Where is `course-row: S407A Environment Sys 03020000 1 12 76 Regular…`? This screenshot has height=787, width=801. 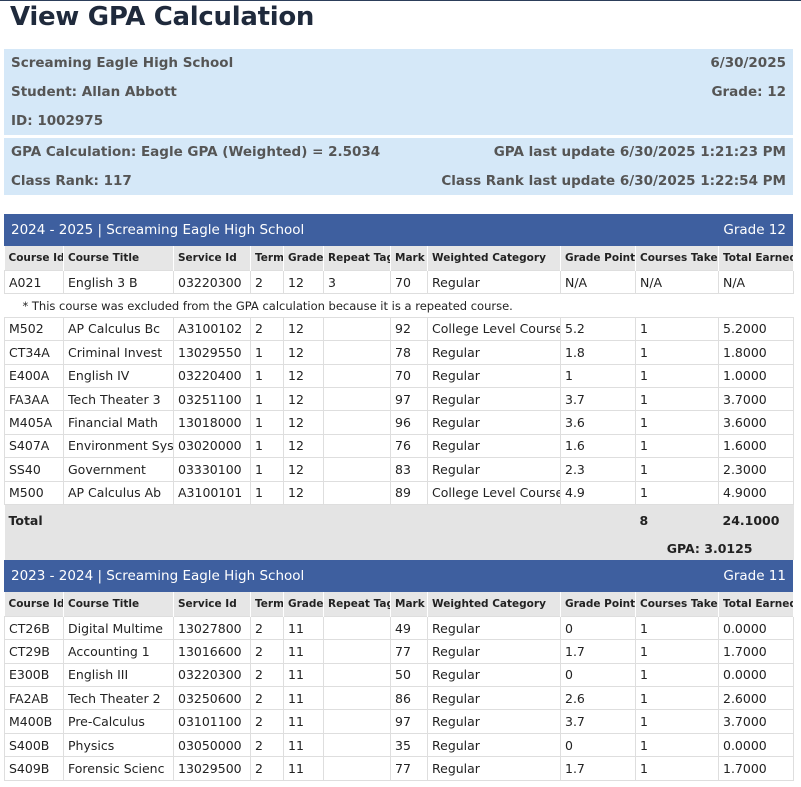
course-row: S407A Environment Sys 03020000 1 12 76 Regular… is located at coordinates (399, 446).